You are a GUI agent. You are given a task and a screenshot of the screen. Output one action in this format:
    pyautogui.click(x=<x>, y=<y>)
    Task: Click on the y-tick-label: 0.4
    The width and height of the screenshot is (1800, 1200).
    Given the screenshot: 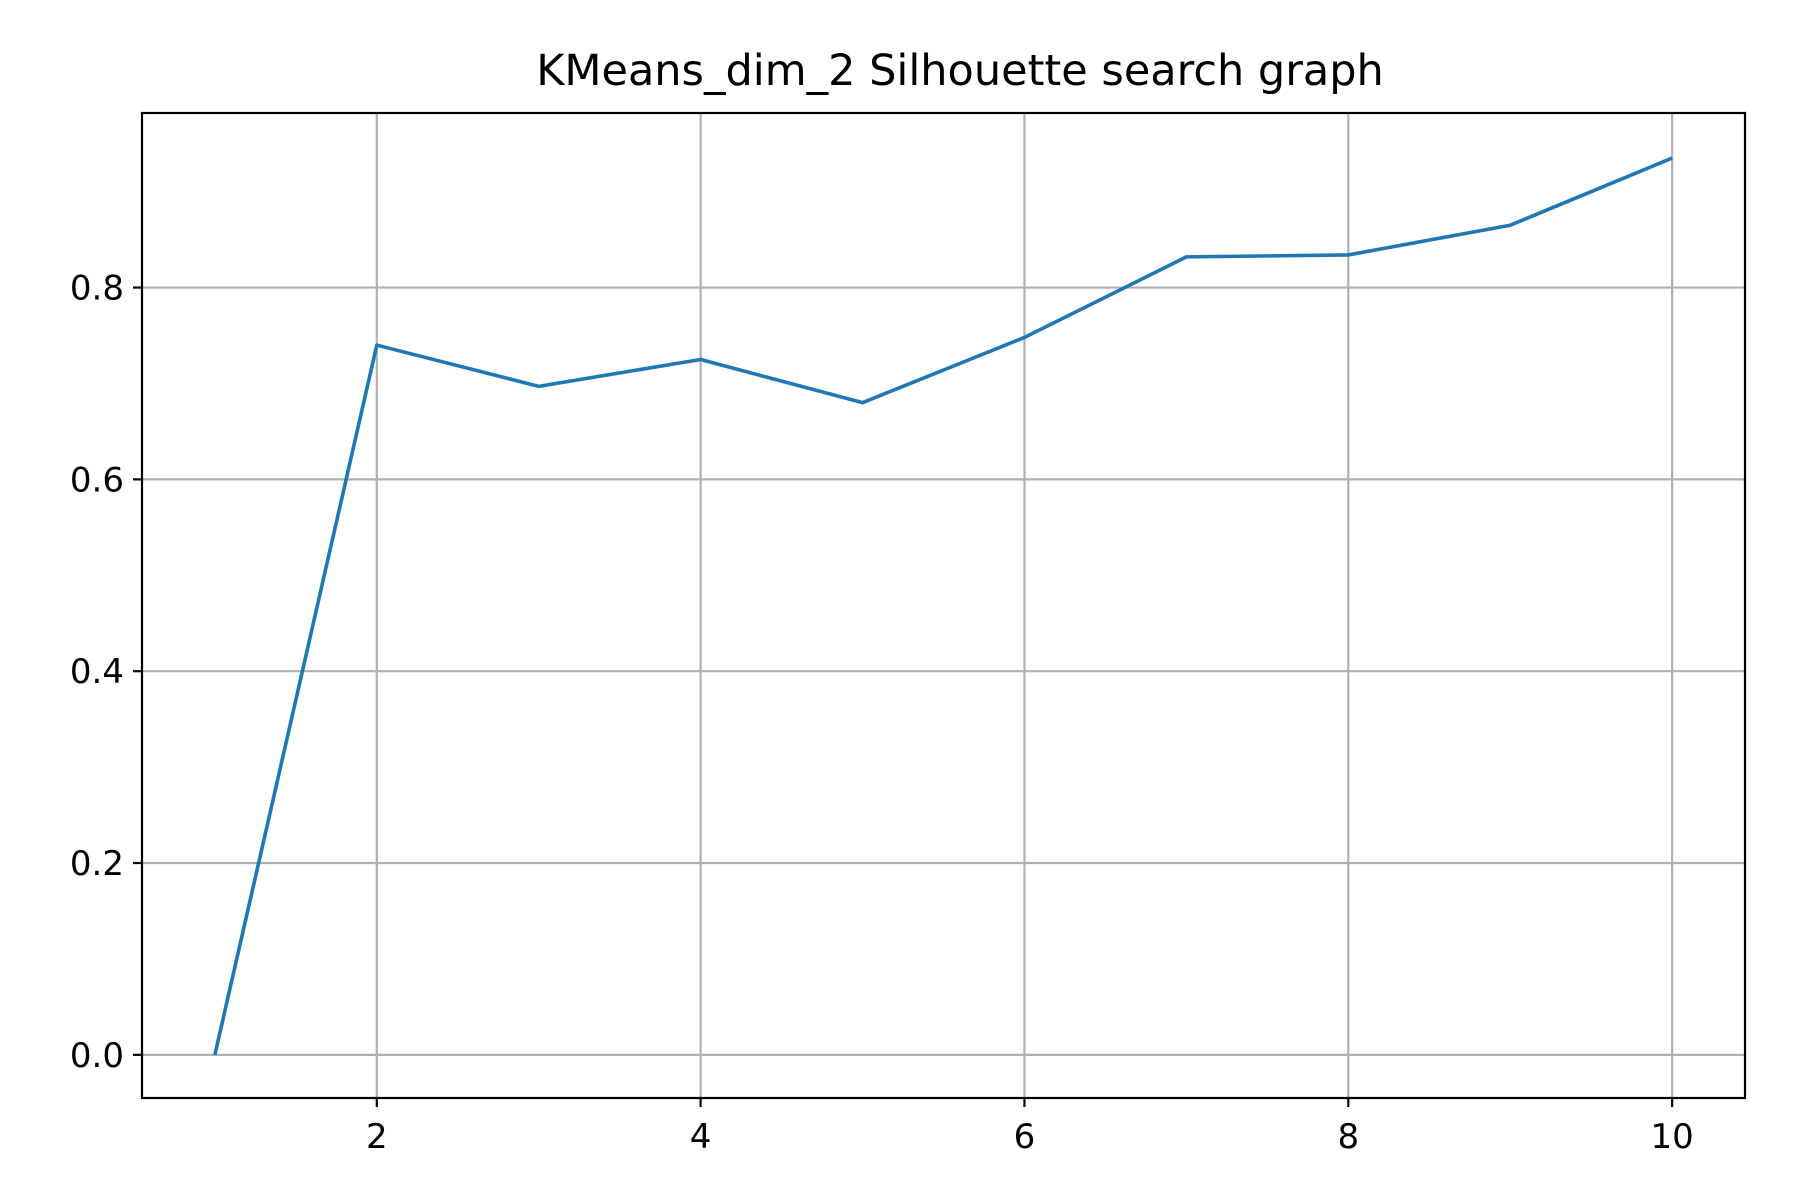 What is the action you would take?
    pyautogui.click(x=97, y=672)
    